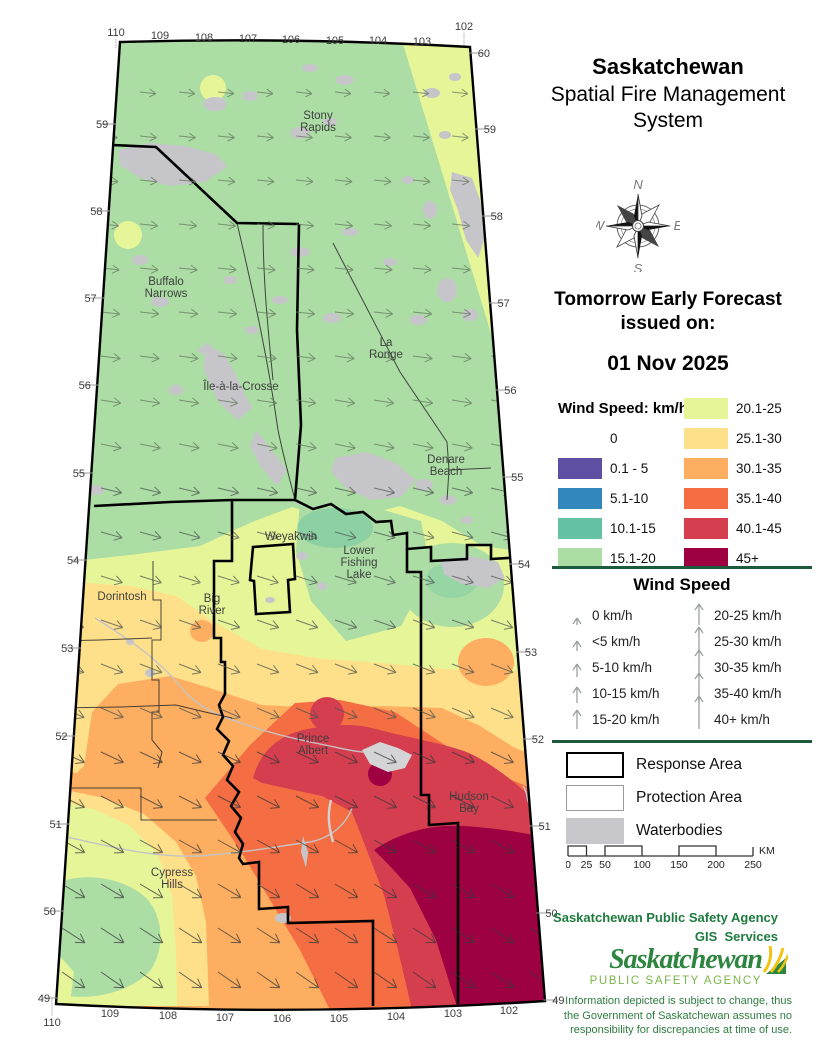  I want to click on compass-rose: N E S W, so click(638, 224).